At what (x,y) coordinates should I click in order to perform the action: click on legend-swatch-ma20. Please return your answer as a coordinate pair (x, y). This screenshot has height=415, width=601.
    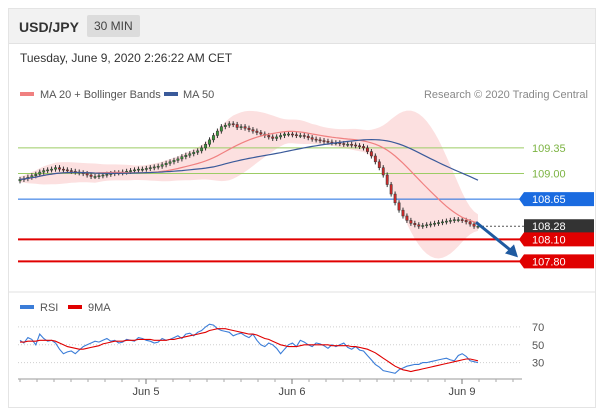
    Looking at the image, I should click on (27, 94).